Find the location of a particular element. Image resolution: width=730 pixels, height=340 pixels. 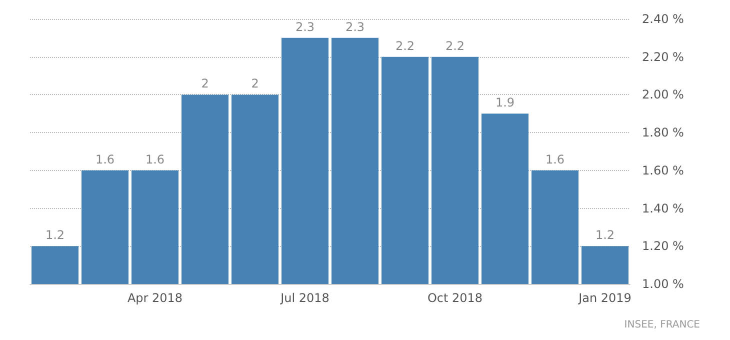

y-tick-label: 2.40 % is located at coordinates (663, 19).